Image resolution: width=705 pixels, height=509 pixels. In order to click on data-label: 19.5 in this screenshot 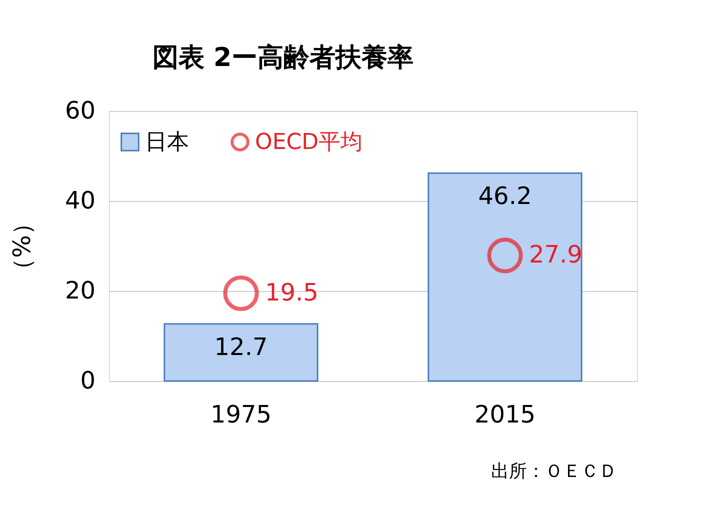, I will do `click(291, 292)`.